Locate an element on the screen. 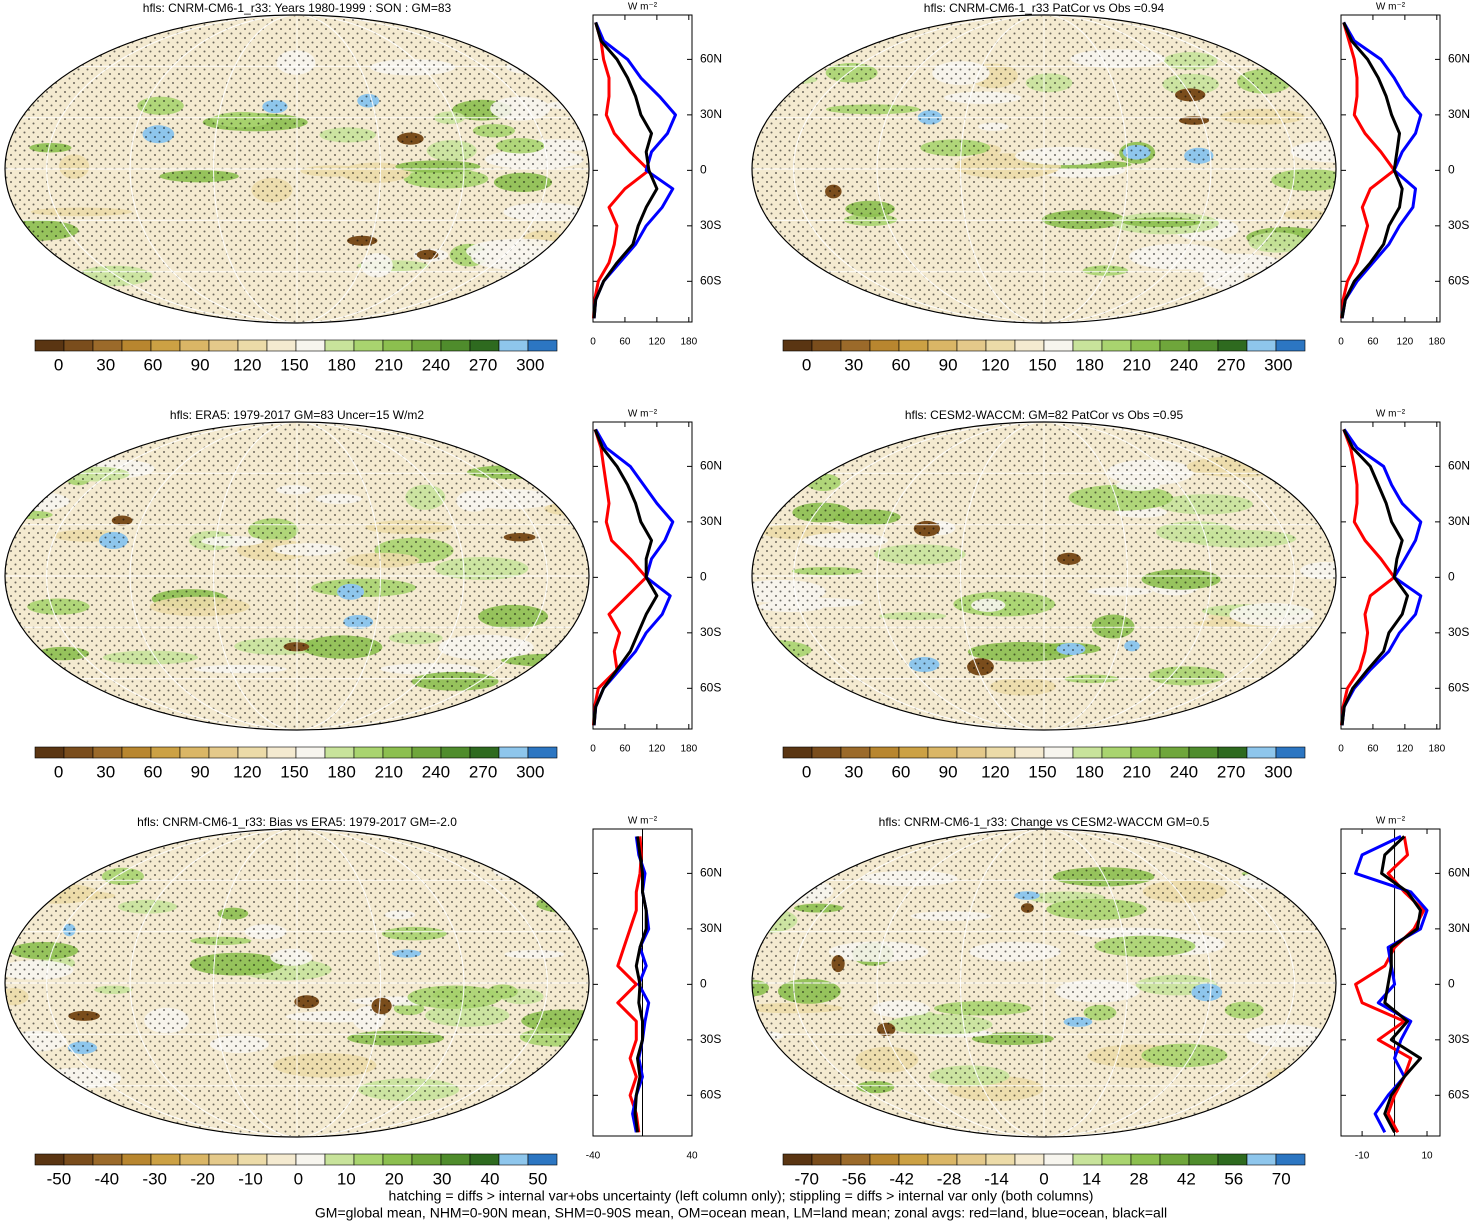 Image resolution: width=1483 pixels, height=1221 pixels. map-outline is located at coordinates (1044, 169).